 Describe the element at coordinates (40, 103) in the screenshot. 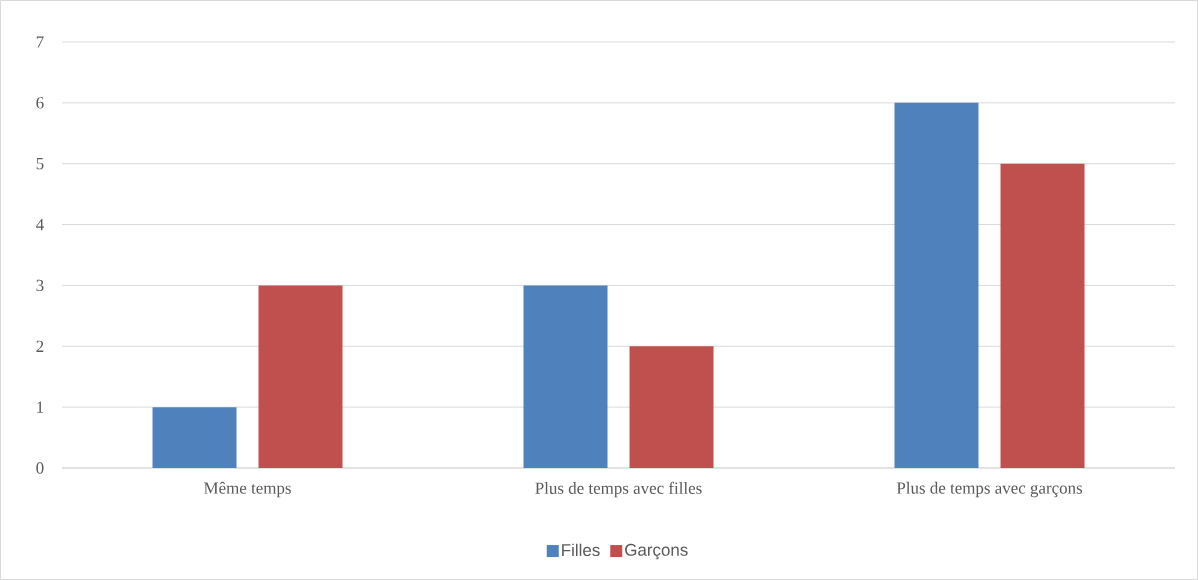

I see `y-tick-label: 6` at that location.